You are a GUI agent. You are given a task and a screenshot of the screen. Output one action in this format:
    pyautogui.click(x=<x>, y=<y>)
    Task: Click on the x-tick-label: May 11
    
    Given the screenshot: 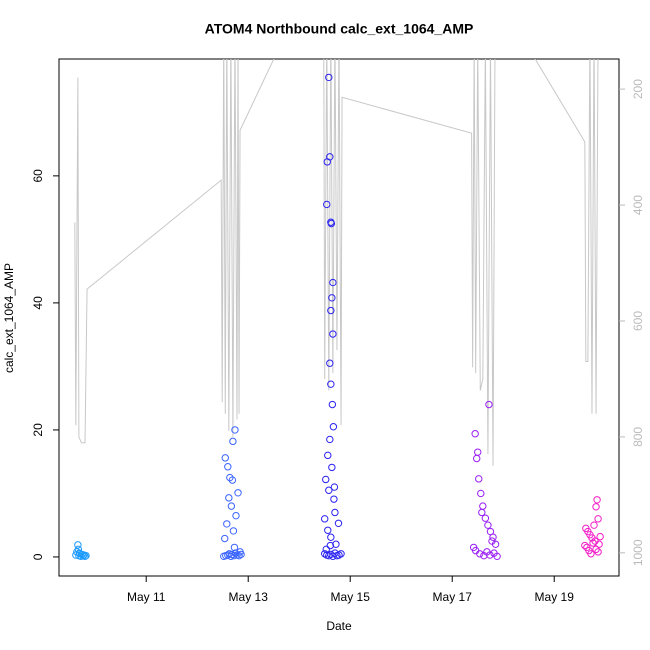 What is the action you would take?
    pyautogui.click(x=146, y=597)
    